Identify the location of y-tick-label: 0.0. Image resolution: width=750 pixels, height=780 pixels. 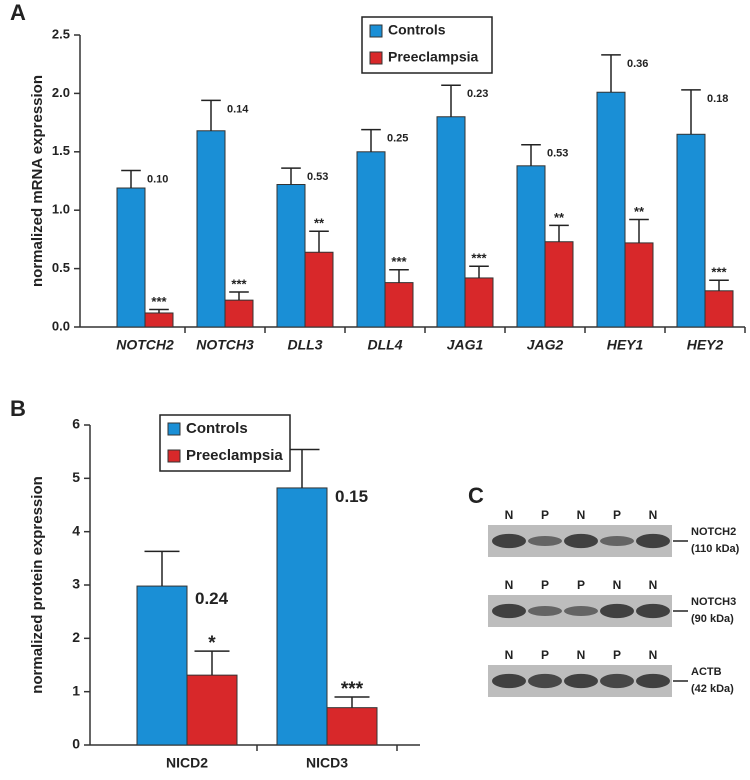
(61, 325).